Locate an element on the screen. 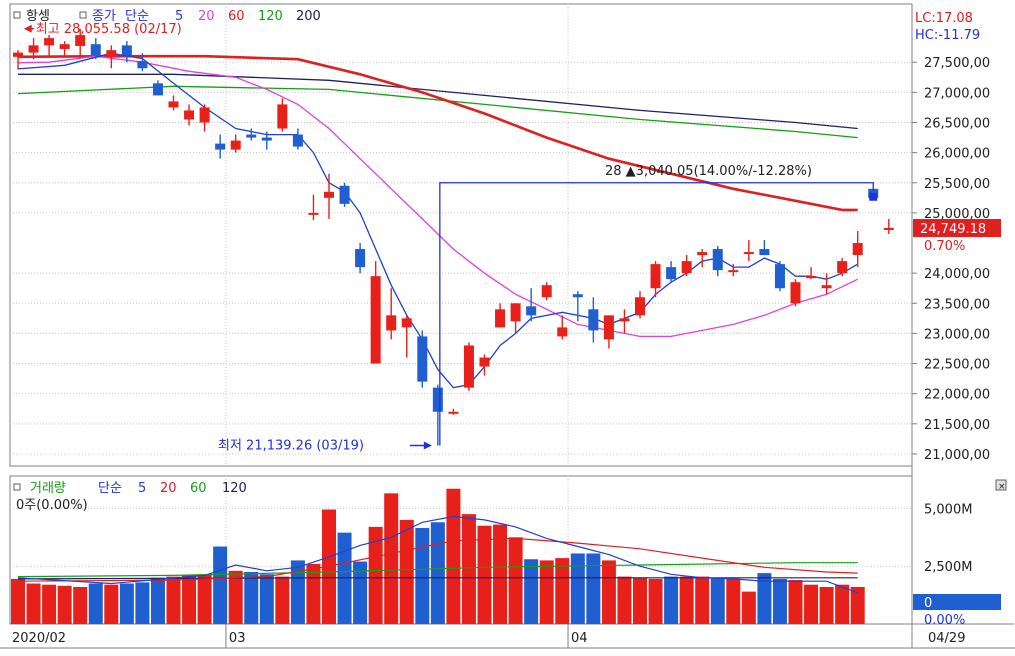 The height and width of the screenshot is (656, 1015). legend-ma-period: 120 is located at coordinates (270, 16).